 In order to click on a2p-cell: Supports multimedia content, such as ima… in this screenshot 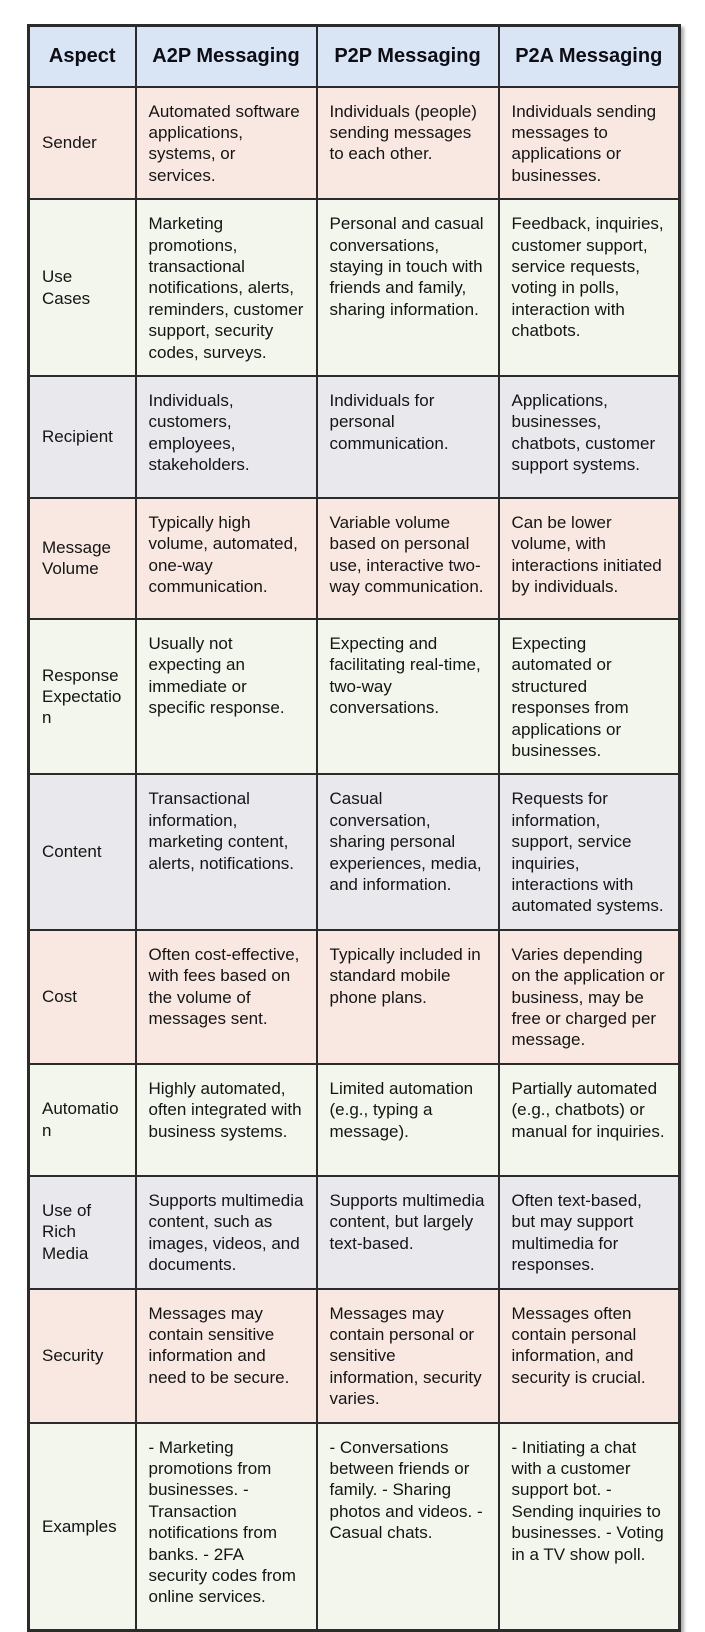, I will do `click(226, 1232)`.